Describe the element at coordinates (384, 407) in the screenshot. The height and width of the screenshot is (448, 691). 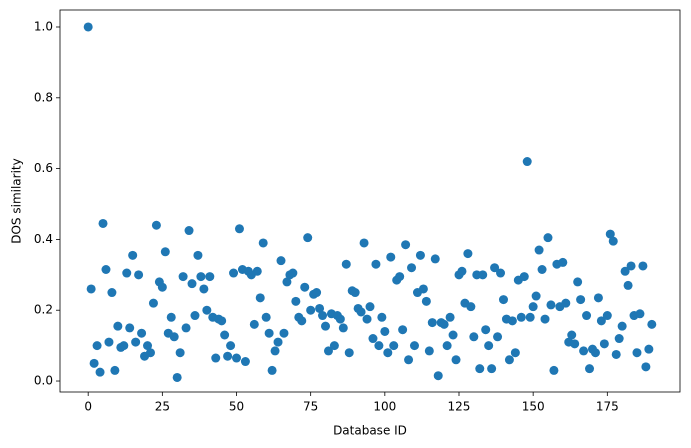
I see `x-tick-label: 100` at that location.